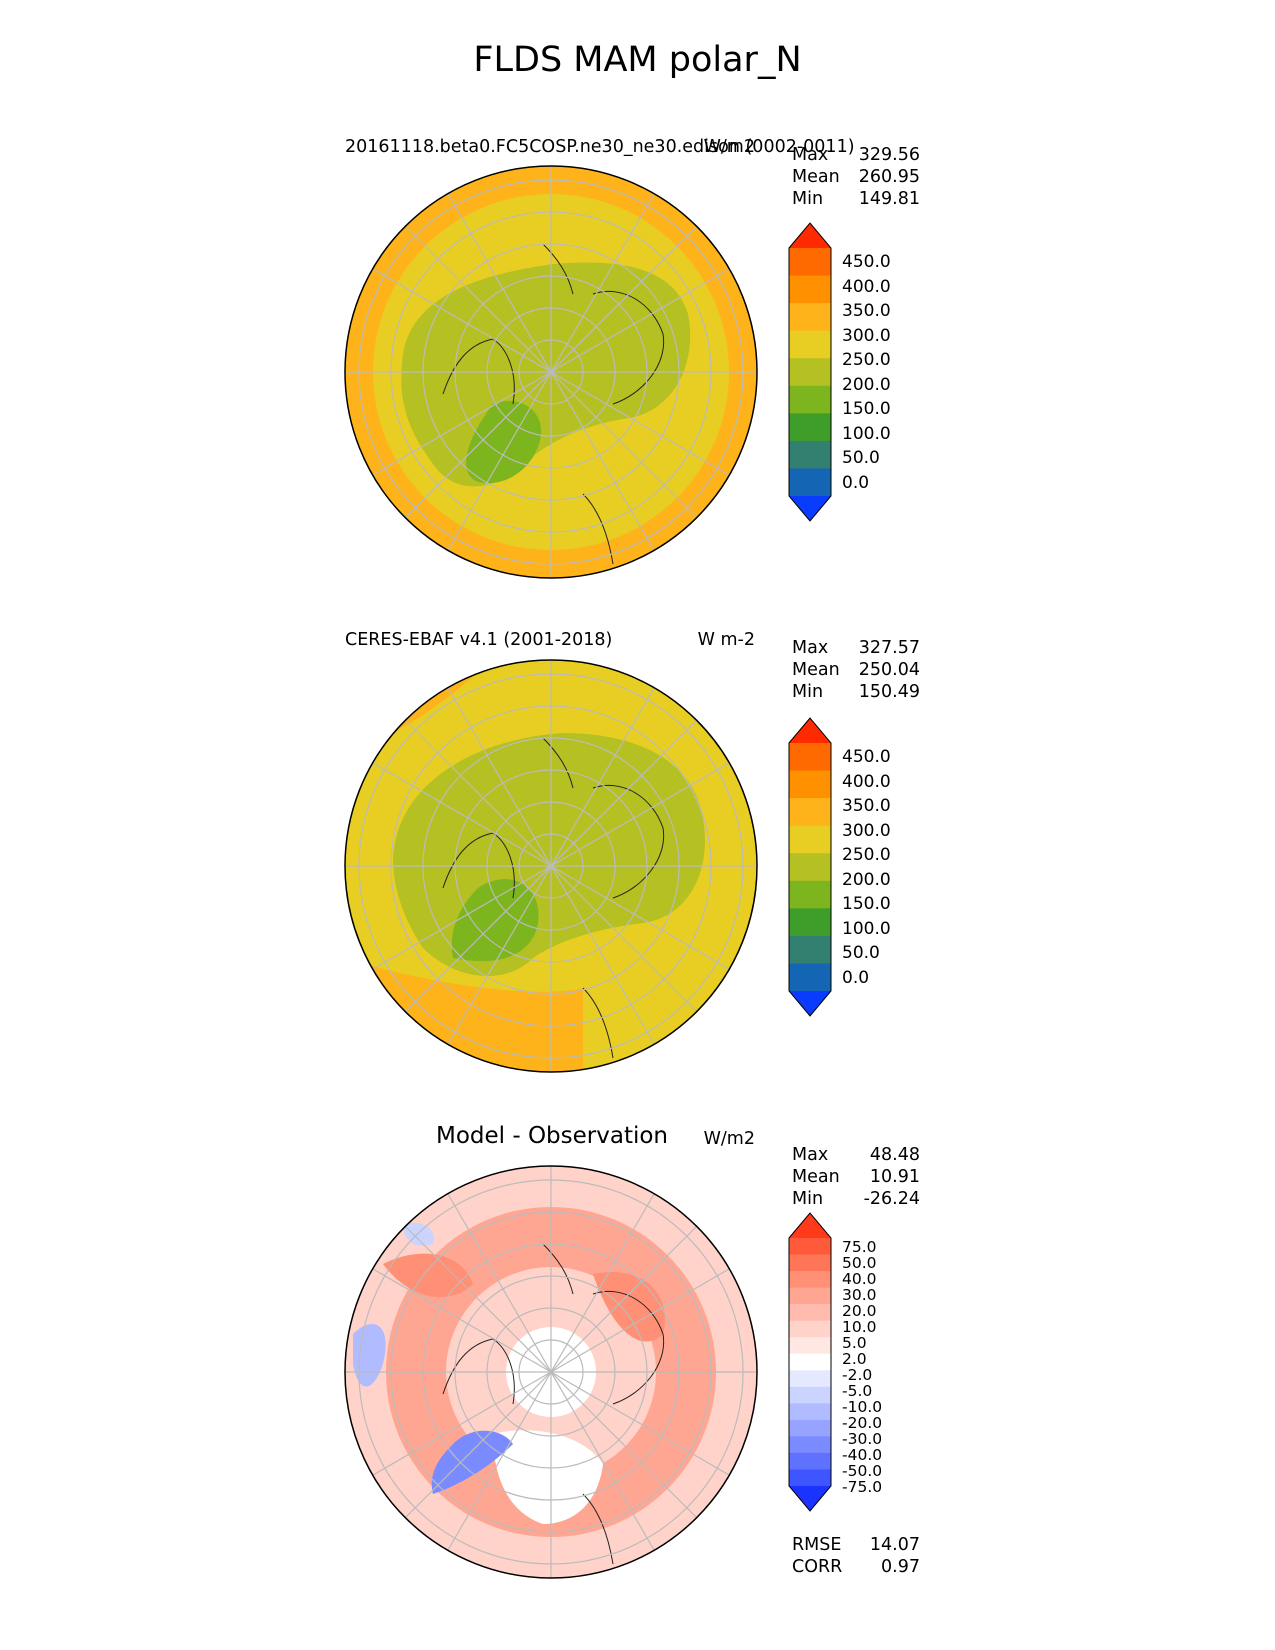 This screenshot has height=1650, width=1275. I want to click on min-value: -26.24, so click(891, 1199).